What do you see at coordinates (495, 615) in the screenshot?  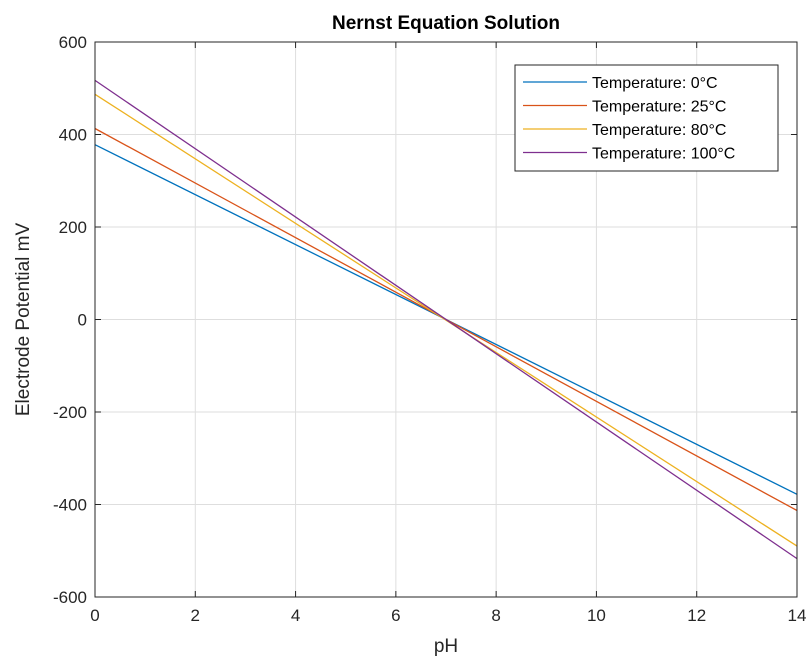 I see `x-tick-label: 8` at bounding box center [495, 615].